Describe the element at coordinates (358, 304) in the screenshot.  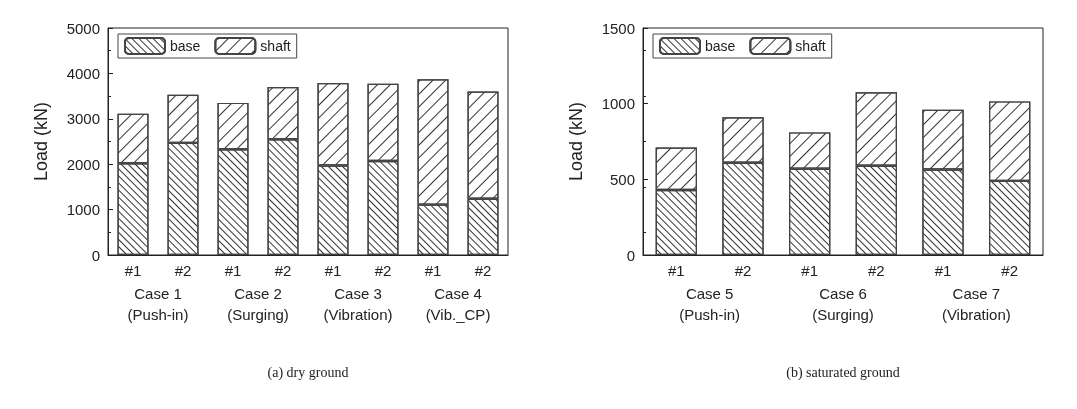
I see `text: Case 3 (Vibration)` at that location.